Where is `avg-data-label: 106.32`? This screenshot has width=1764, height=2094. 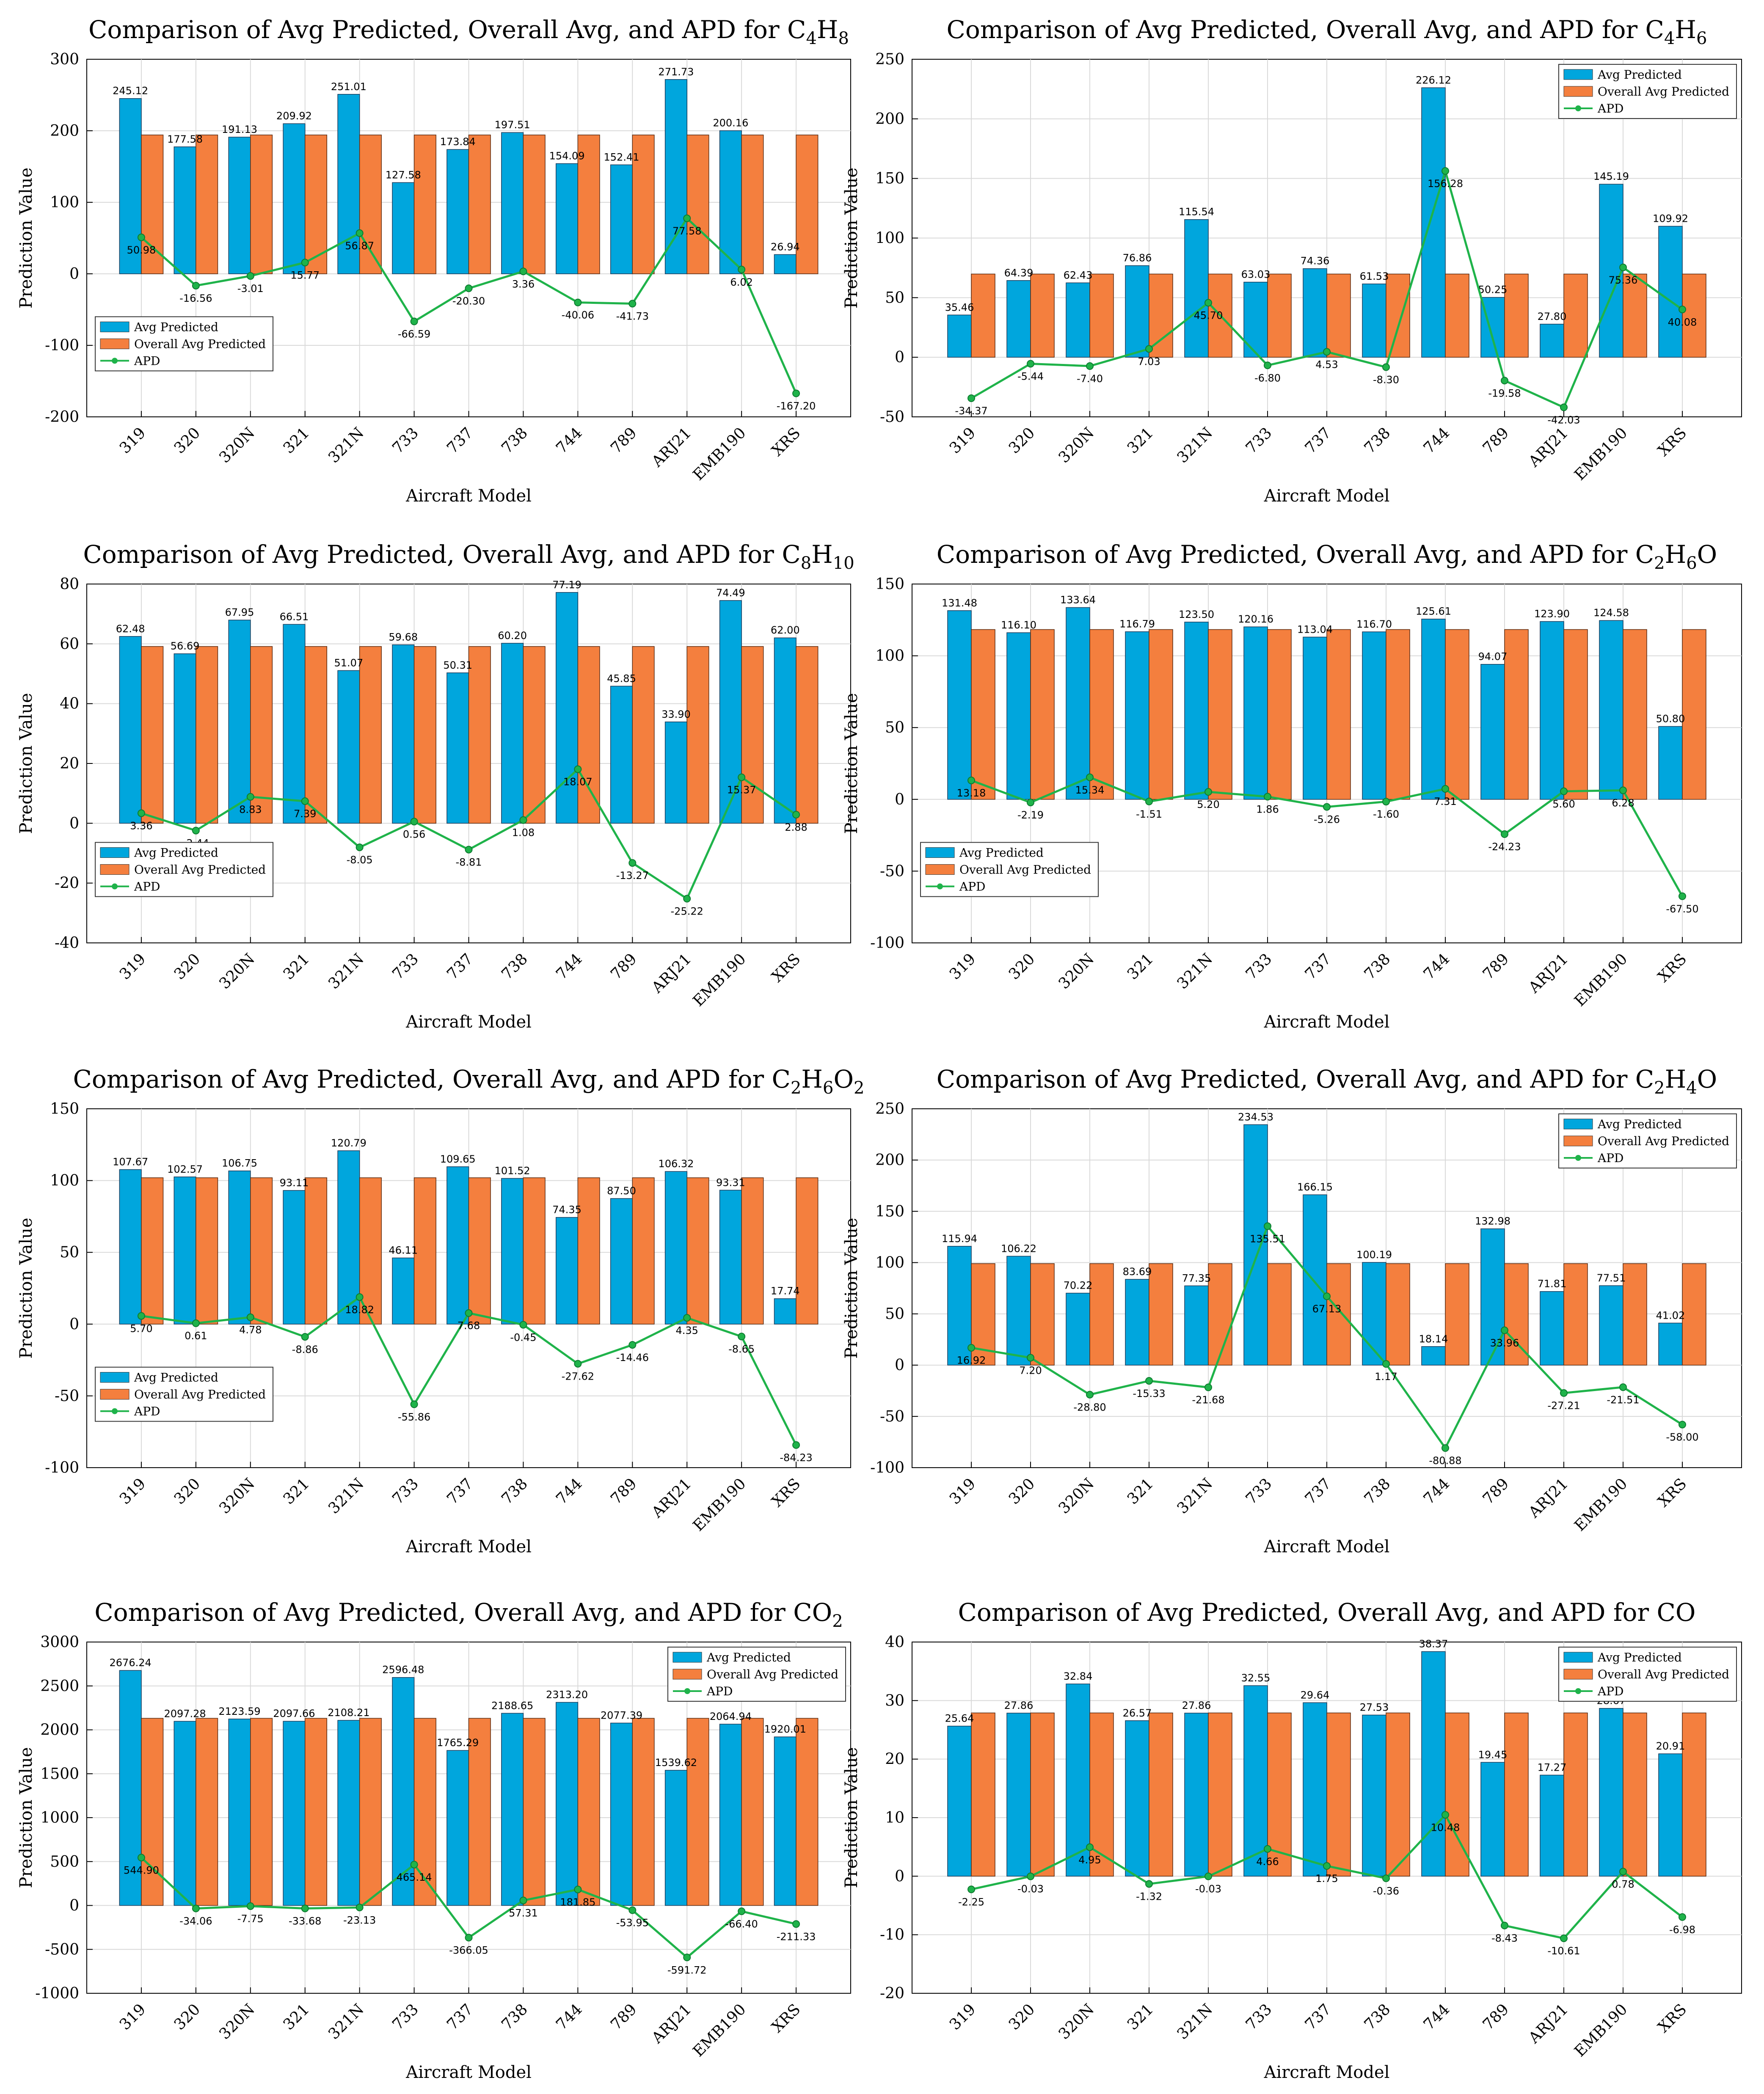 avg-data-label: 106.32 is located at coordinates (676, 1164).